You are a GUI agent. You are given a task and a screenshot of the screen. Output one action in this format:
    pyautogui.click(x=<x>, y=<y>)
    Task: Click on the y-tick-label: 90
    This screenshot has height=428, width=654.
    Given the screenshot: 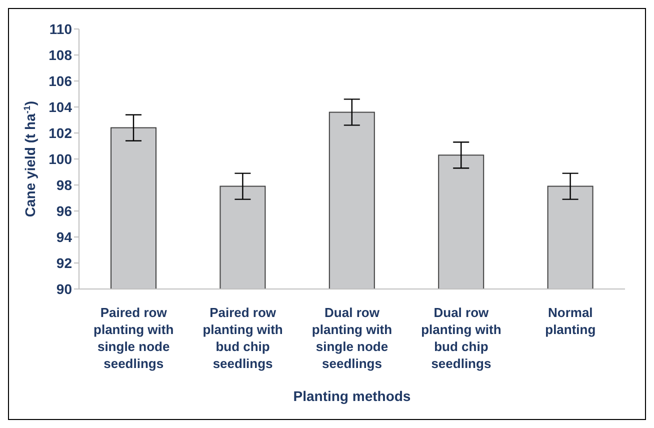 What is the action you would take?
    pyautogui.click(x=64, y=288)
    